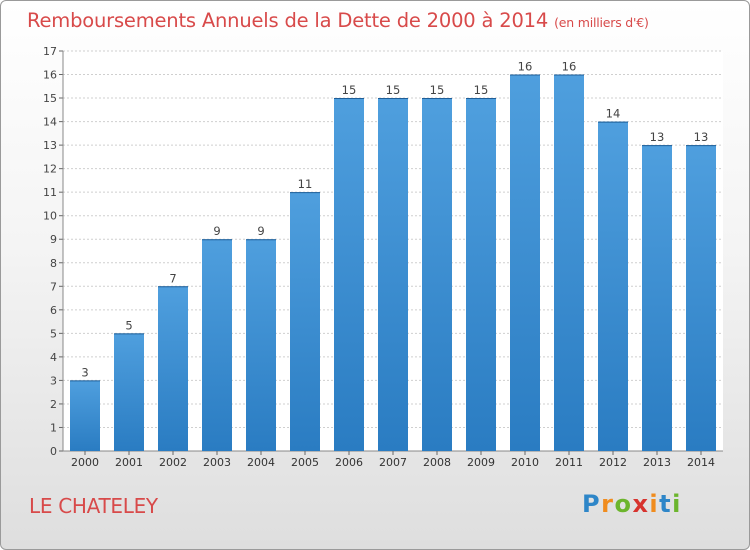  What do you see at coordinates (305, 462) in the screenshot?
I see `x-tick-label: 2005` at bounding box center [305, 462].